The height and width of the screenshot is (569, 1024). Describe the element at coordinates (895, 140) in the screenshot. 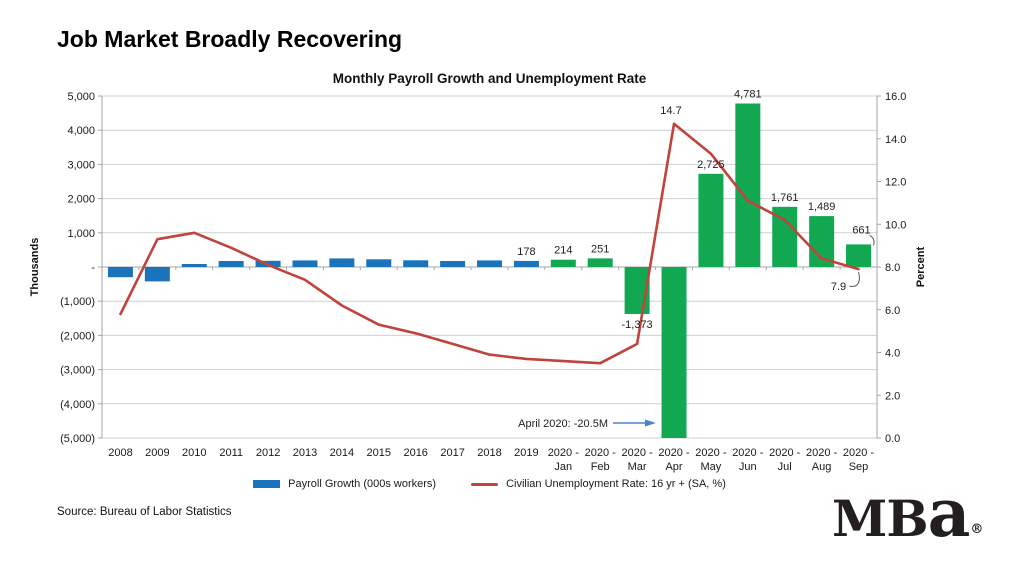

I see `right-axis-tick-label: 14.0` at that location.